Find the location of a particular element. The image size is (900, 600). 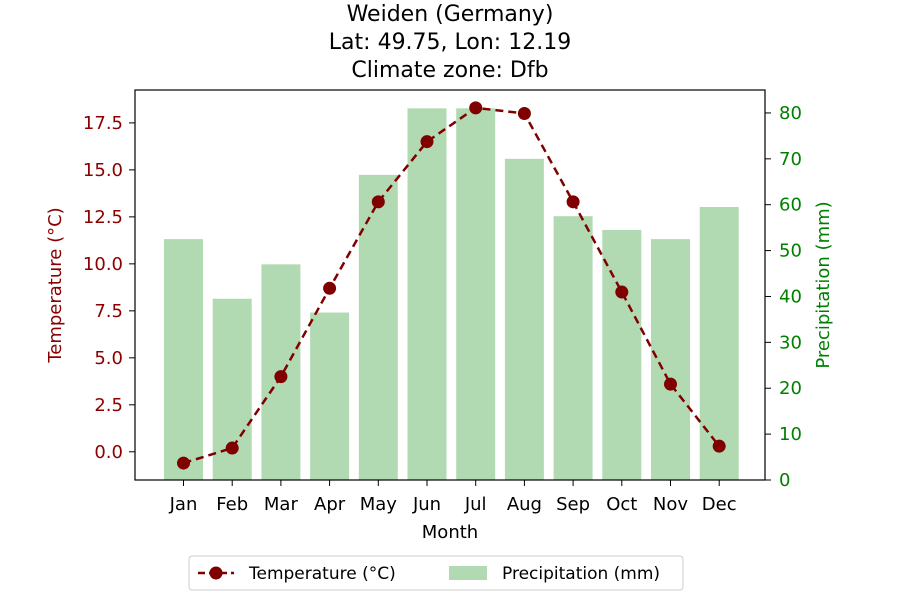

left-axis-ticks: 0.0 2.5 5.0 7.5 10.0 12.5 15.0 17.5 is located at coordinates (109, 288).